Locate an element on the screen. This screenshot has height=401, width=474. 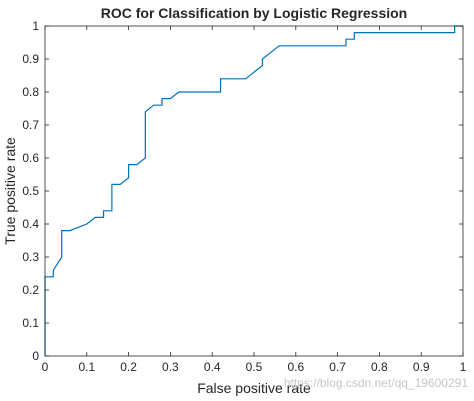
y-axis-label: True positive rate is located at coordinates (10, 191).